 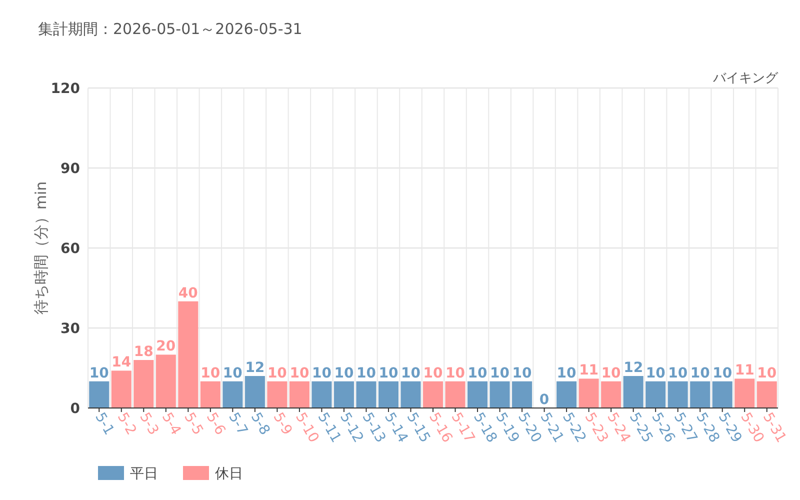 I want to click on y-tick-label: 30, so click(x=70, y=329).